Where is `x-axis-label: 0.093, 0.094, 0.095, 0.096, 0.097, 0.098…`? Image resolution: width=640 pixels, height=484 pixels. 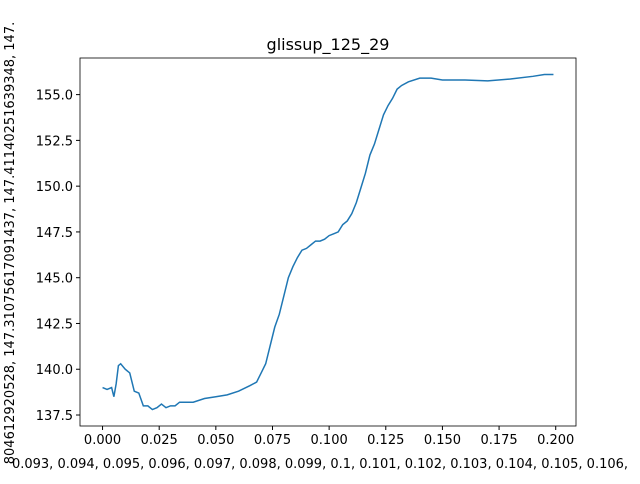 x-axis-label: 0.093, 0.094, 0.095, 0.096, 0.097, 0.098… is located at coordinates (320, 464).